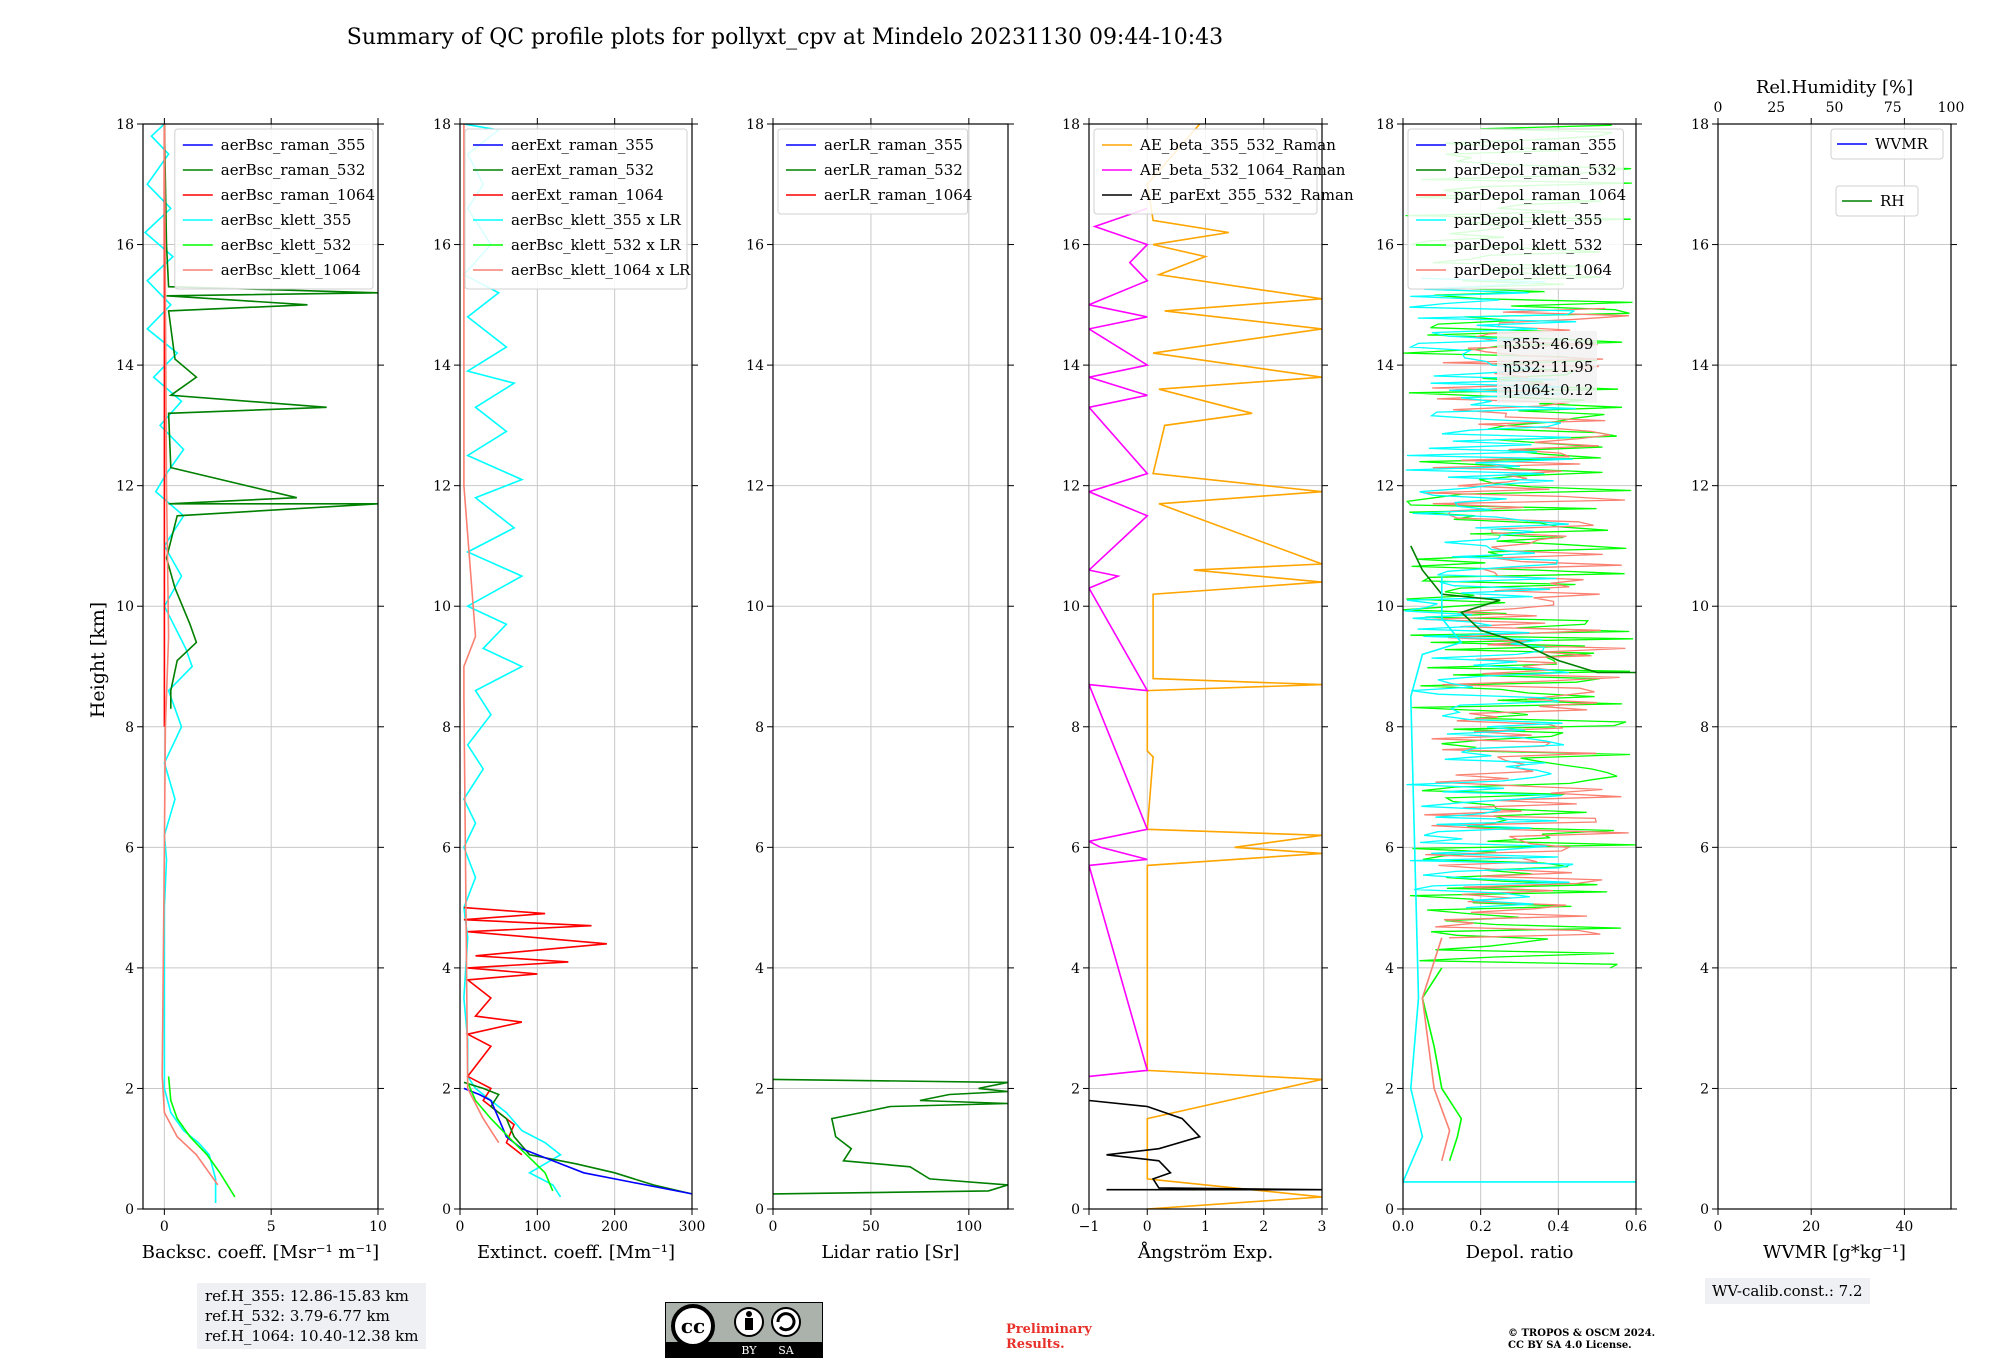  What do you see at coordinates (293, 145) in the screenshot?
I see `legend-label: aerBsc_raman_355` at bounding box center [293, 145].